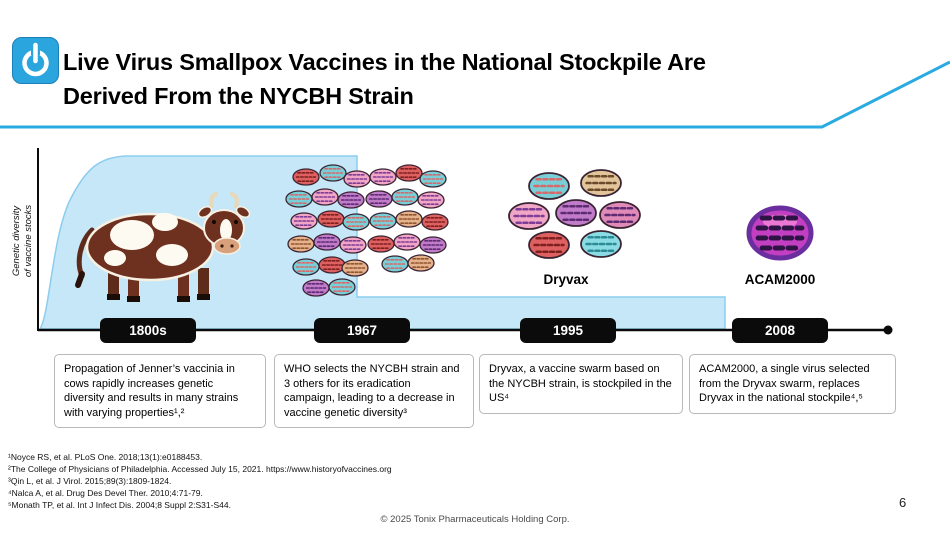 The image size is (950, 533). Describe the element at coordinates (566, 279) in the screenshot. I see `dryvax-label: Dryvax` at that location.